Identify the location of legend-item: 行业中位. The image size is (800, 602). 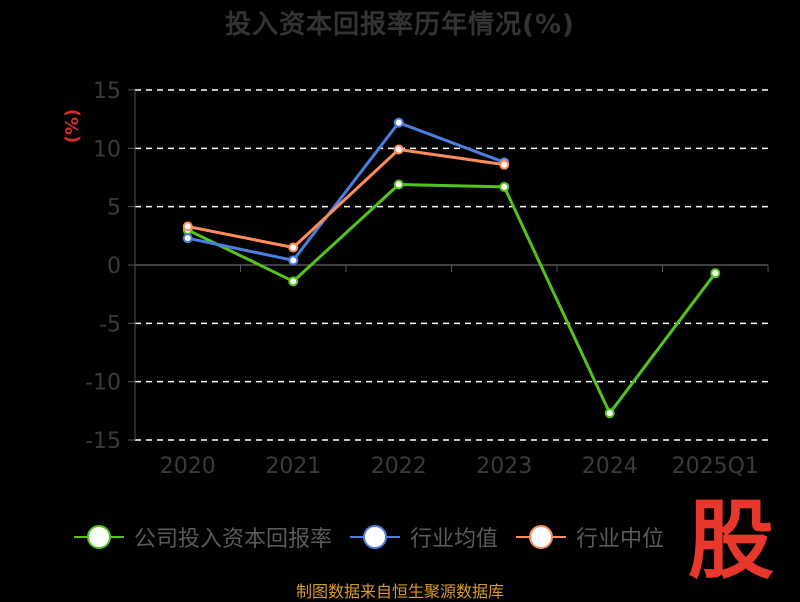
(590, 537).